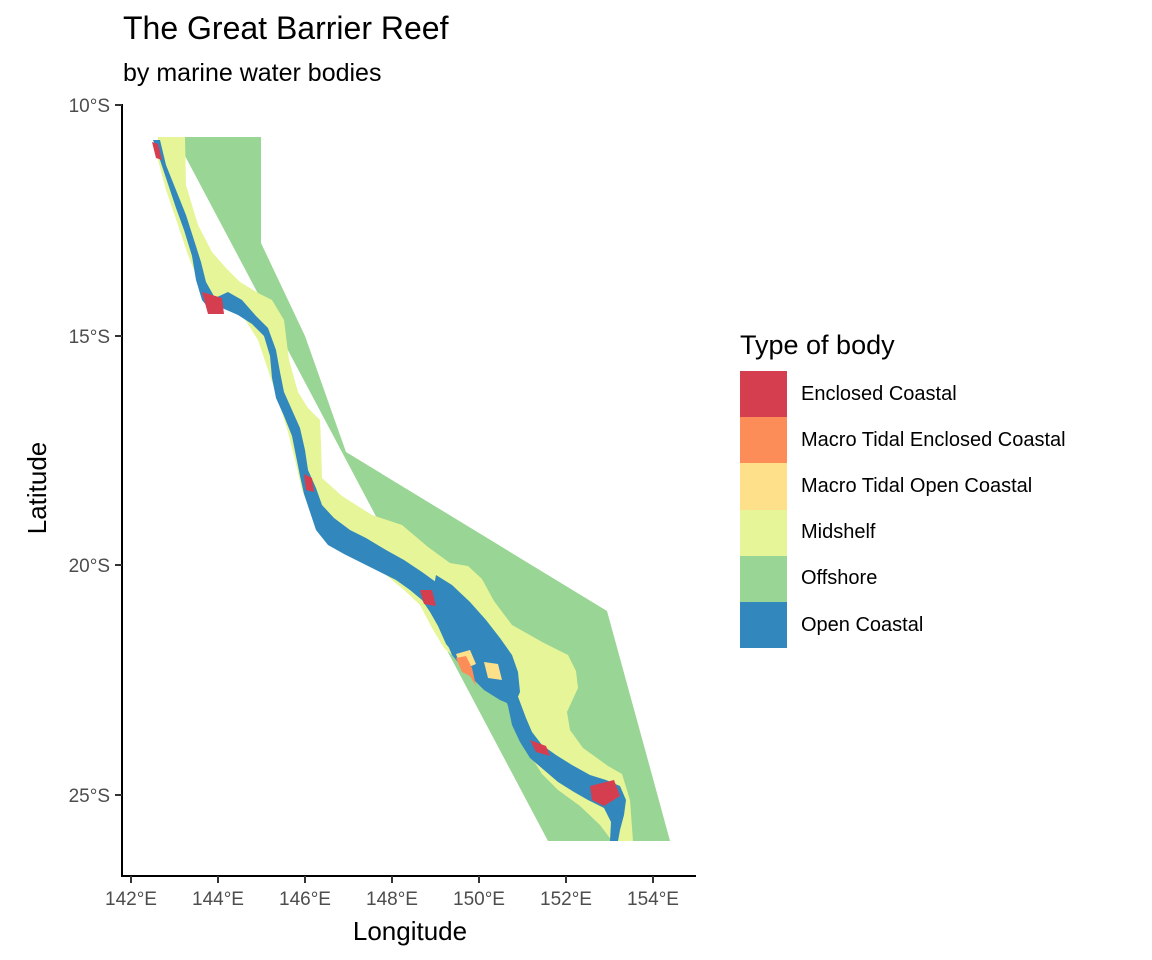 The height and width of the screenshot is (960, 1152). What do you see at coordinates (839, 578) in the screenshot?
I see `legend-label: Offshore` at bounding box center [839, 578].